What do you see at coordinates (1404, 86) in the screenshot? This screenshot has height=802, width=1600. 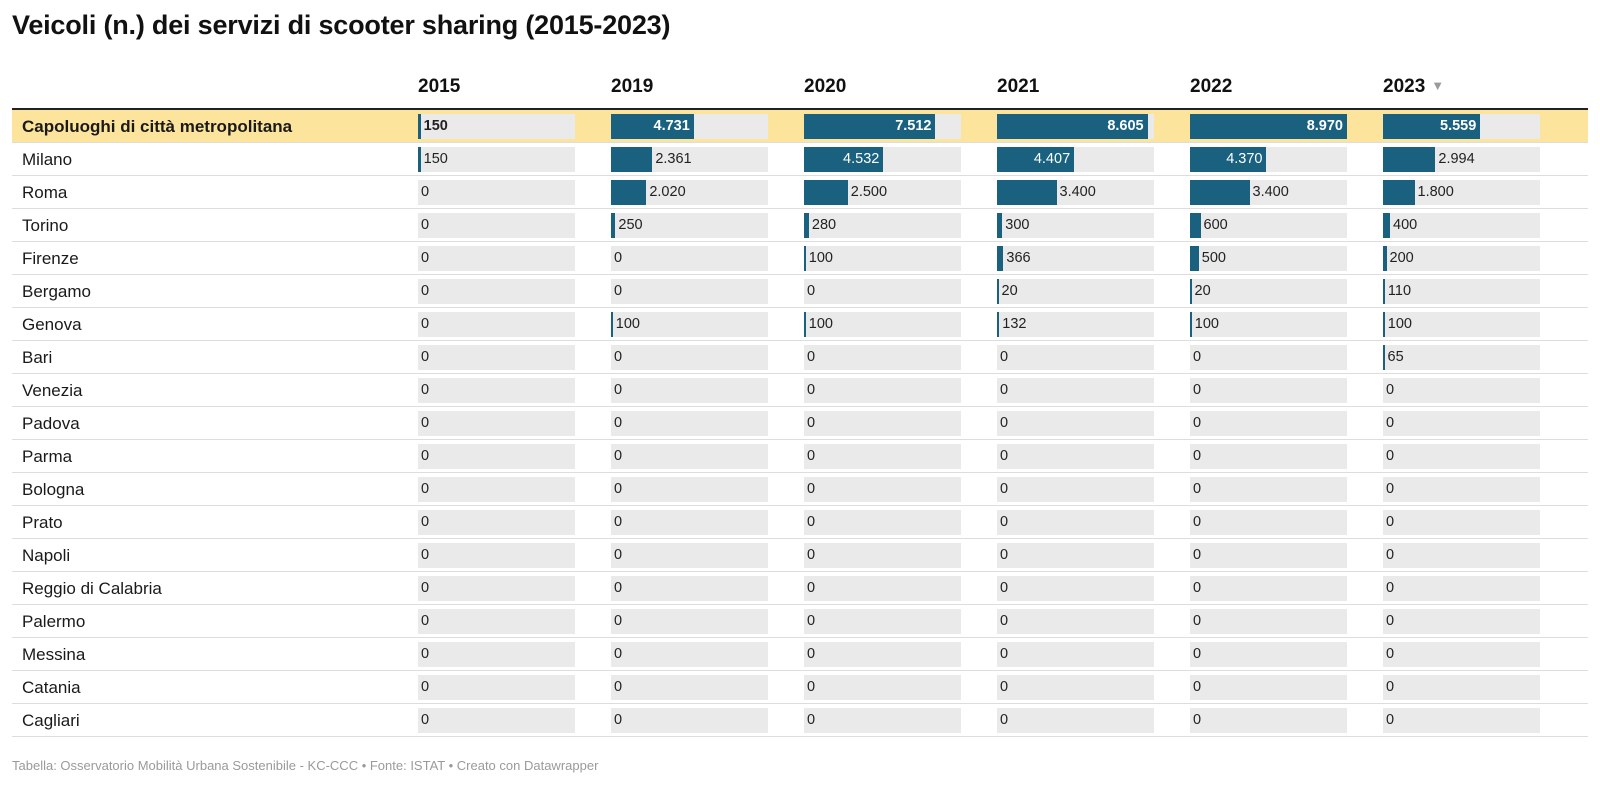 I see `column-header-label: 2023` at bounding box center [1404, 86].